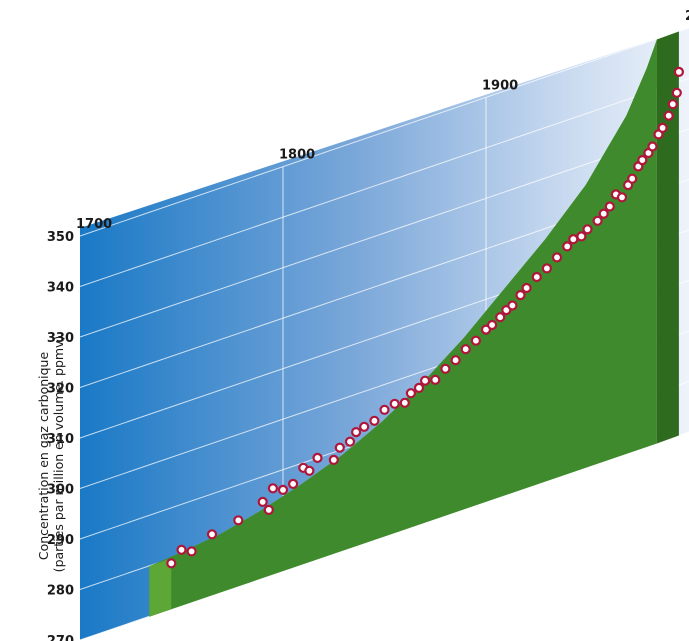 Image resolution: width=689 pixels, height=641 pixels. Describe the element at coordinates (60, 637) in the screenshot. I see `y-tick-label-270: 270` at that location.